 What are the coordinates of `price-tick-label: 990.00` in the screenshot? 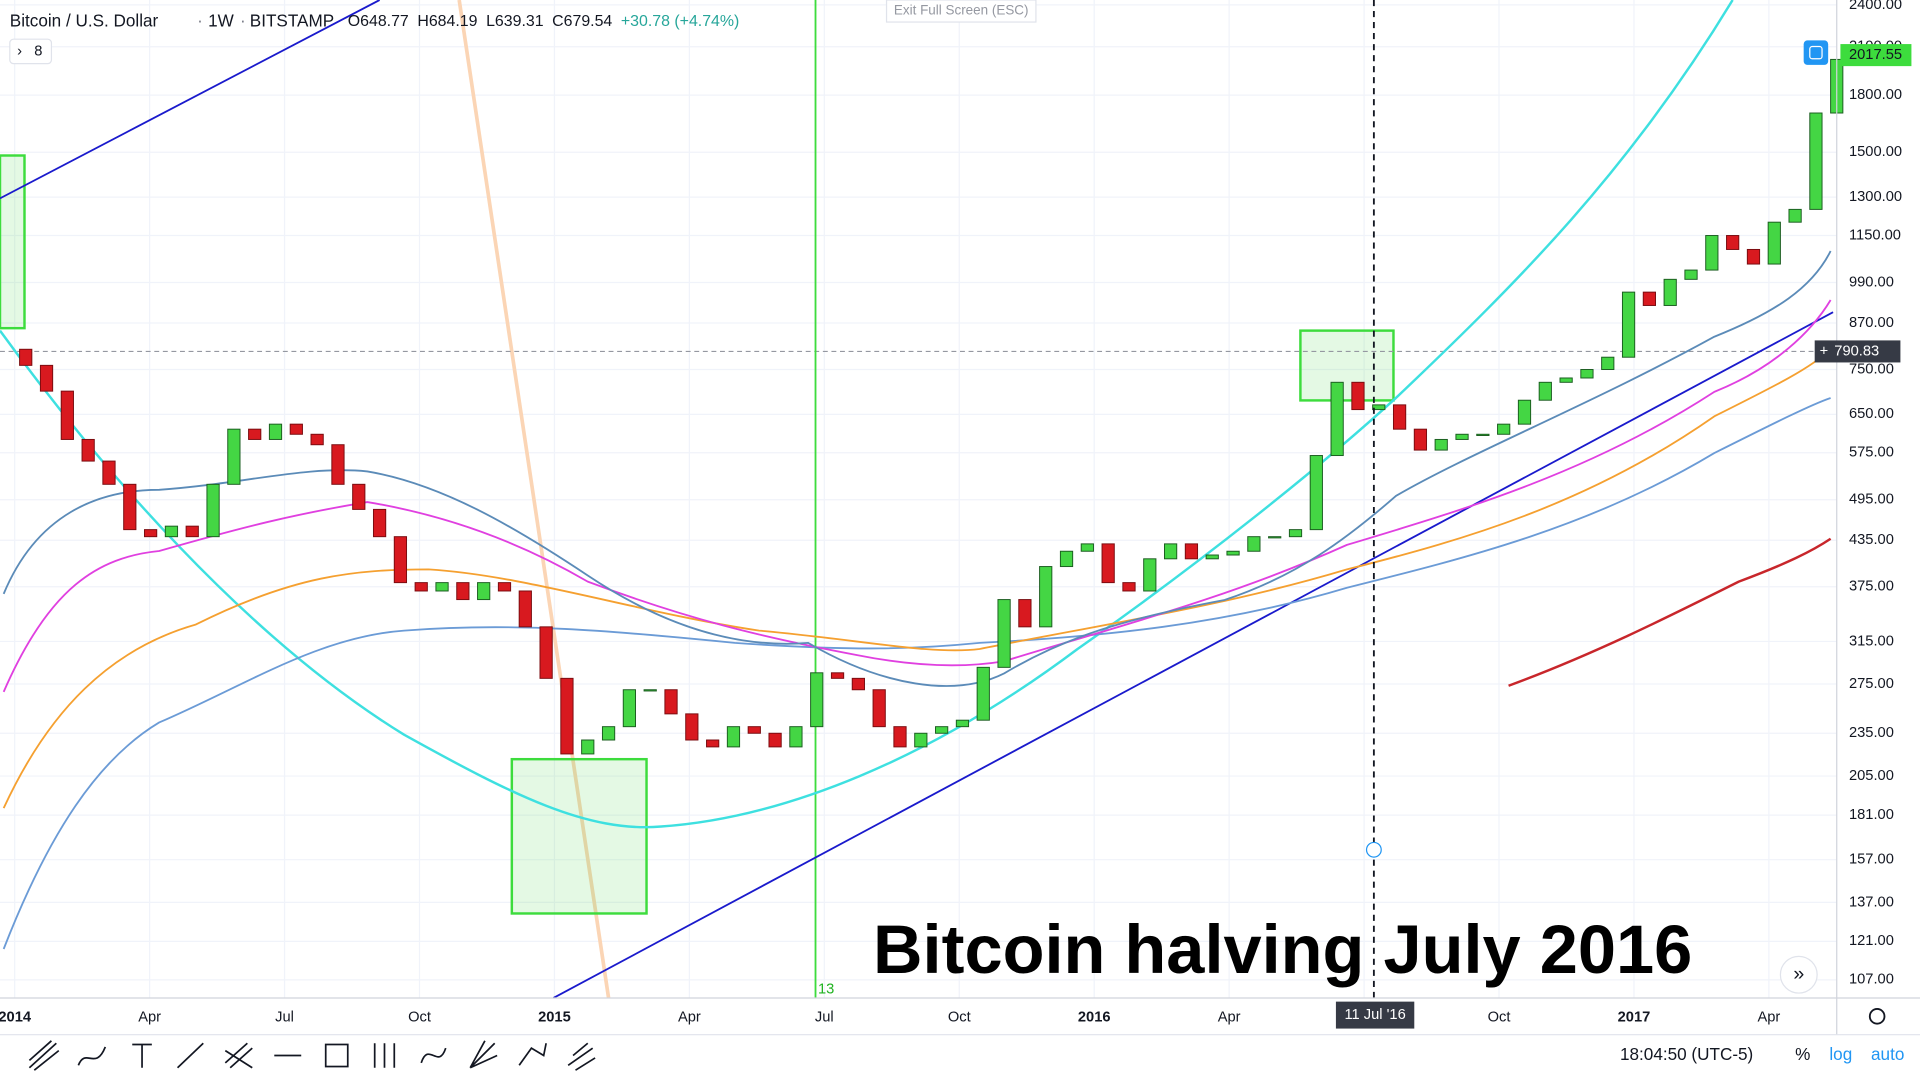 It's located at (1871, 282).